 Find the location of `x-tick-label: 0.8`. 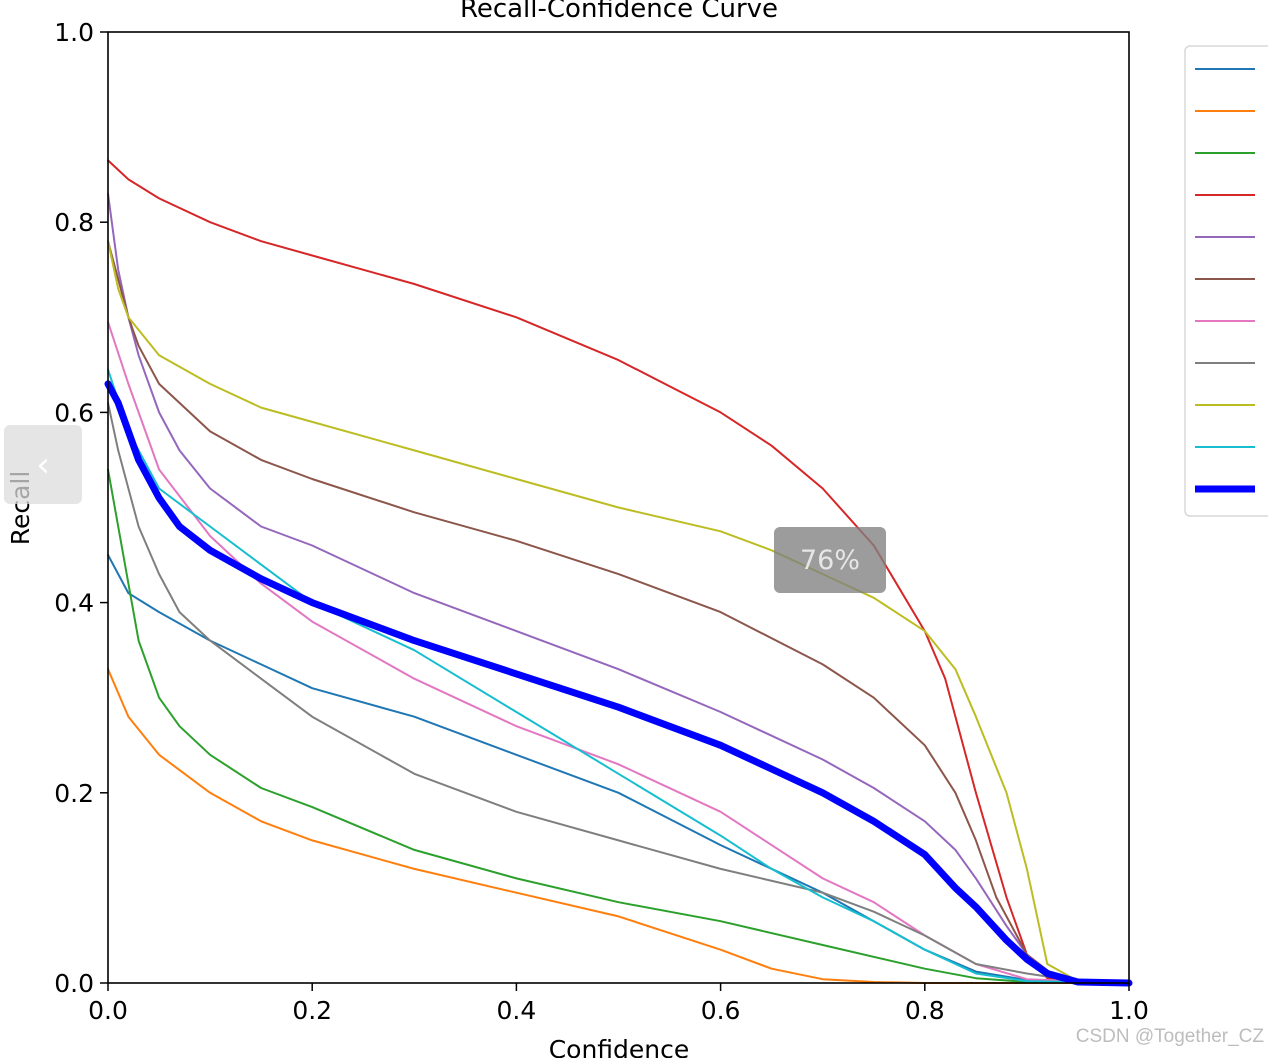

x-tick-label: 0.8 is located at coordinates (925, 1010).